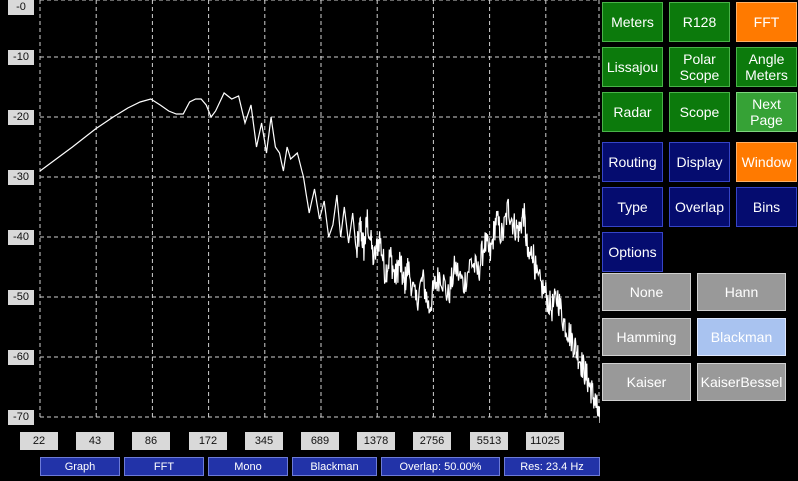  I want to click on window-blackman-button: Blackman, so click(741, 337).